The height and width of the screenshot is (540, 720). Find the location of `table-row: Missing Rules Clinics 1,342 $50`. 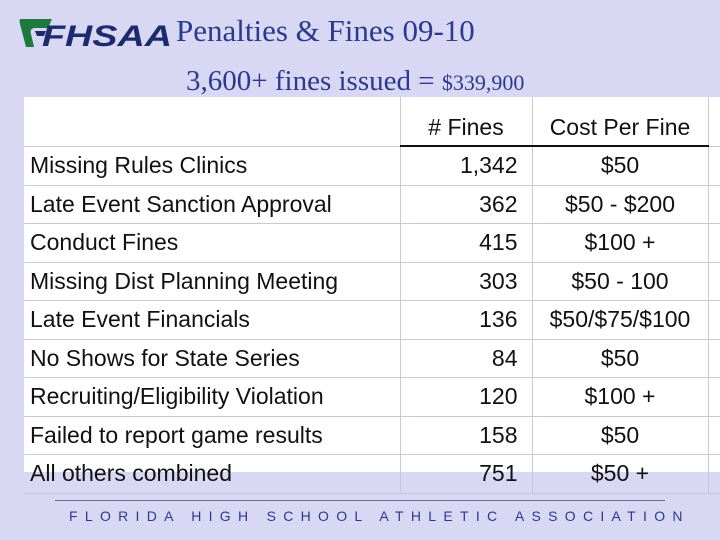

table-row: Missing Rules Clinics 1,342 $50 is located at coordinates (372, 166).